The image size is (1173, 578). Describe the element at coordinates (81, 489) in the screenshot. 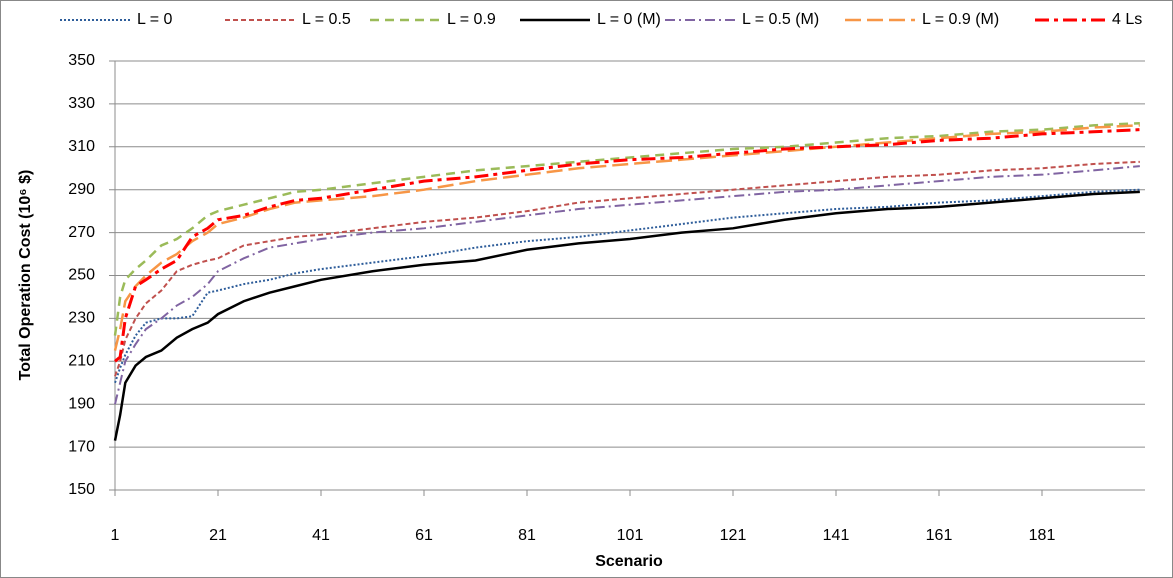

I see `y-tick-label: 150` at that location.